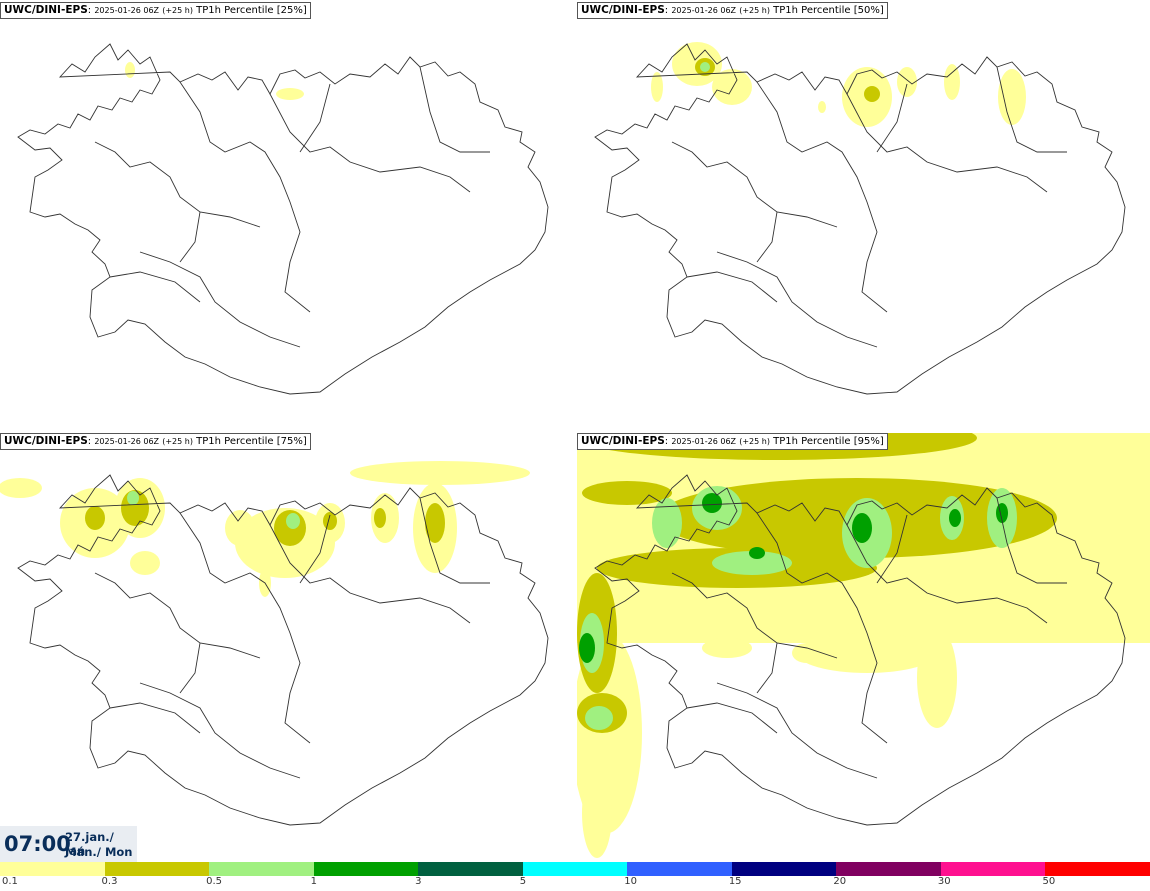  I want to click on colorbar-tick-label: 0.1, so click(10, 881).